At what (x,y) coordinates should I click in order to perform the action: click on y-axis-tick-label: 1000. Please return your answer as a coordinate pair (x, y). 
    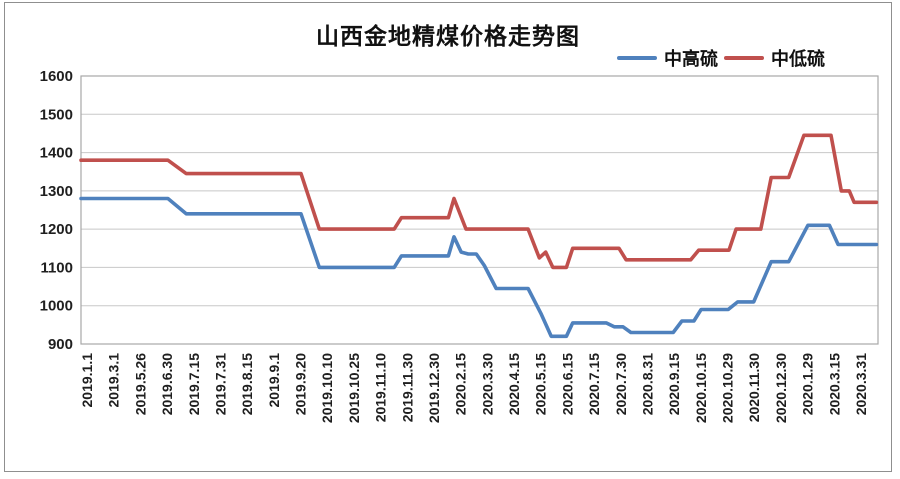
    Looking at the image, I should click on (56, 306).